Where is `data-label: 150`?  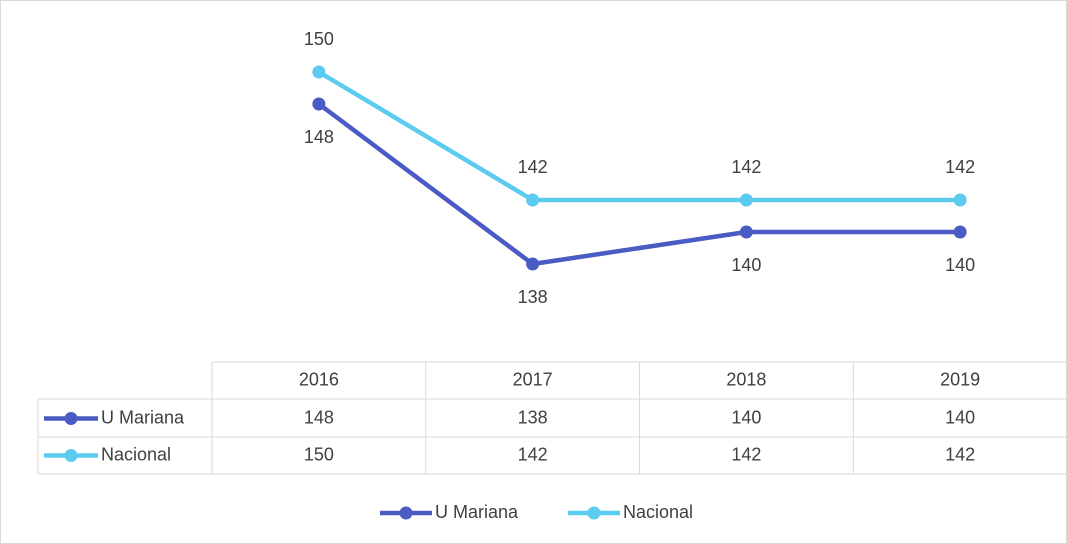 data-label: 150 is located at coordinates (319, 39).